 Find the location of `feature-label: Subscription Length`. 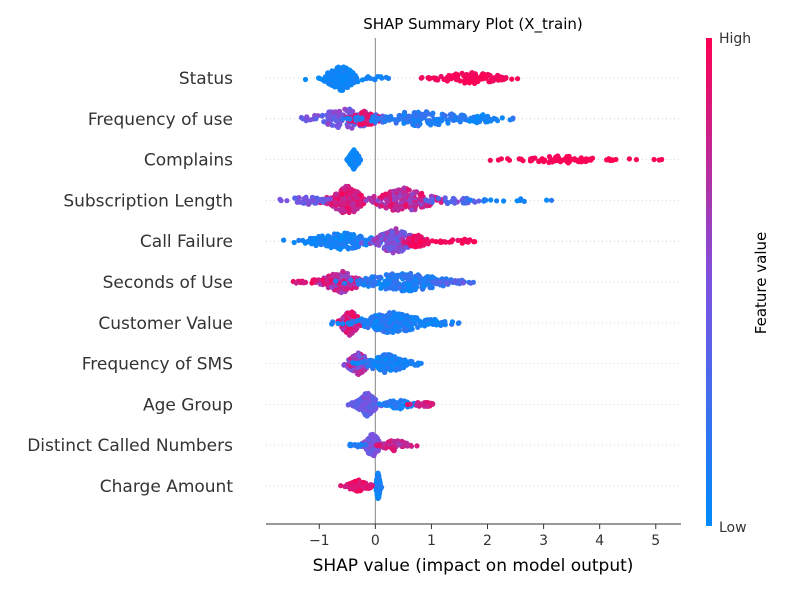

feature-label: Subscription Length is located at coordinates (148, 201).